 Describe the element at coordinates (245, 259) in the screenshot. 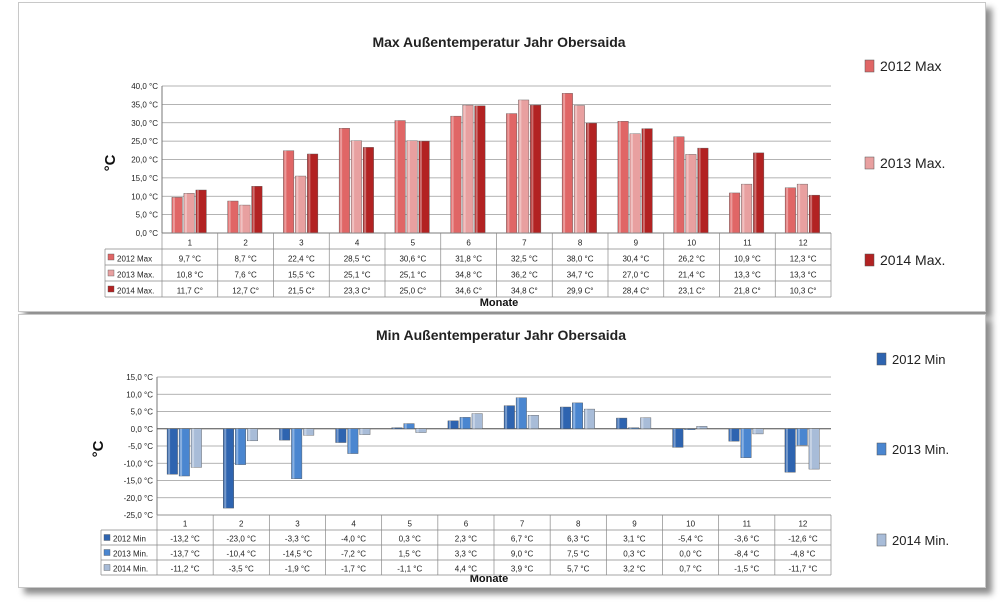

I see `data-label: 8,7 °C` at that location.